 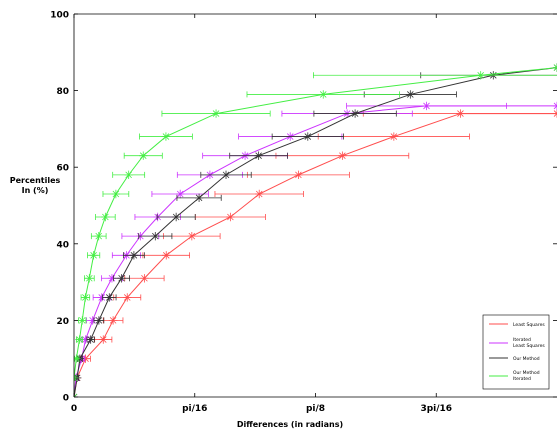 I want to click on legend-entry: Our Method Iterated, so click(x=514, y=376).